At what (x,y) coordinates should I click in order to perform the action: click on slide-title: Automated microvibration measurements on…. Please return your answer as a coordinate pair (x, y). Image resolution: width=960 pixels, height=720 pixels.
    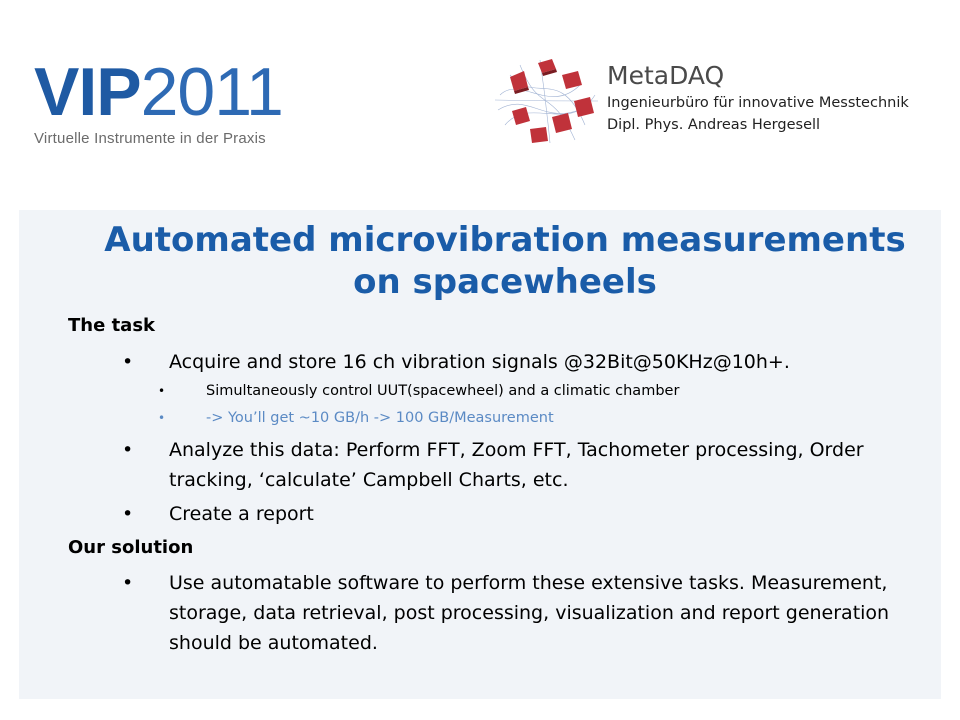
    Looking at the image, I should click on (505, 261).